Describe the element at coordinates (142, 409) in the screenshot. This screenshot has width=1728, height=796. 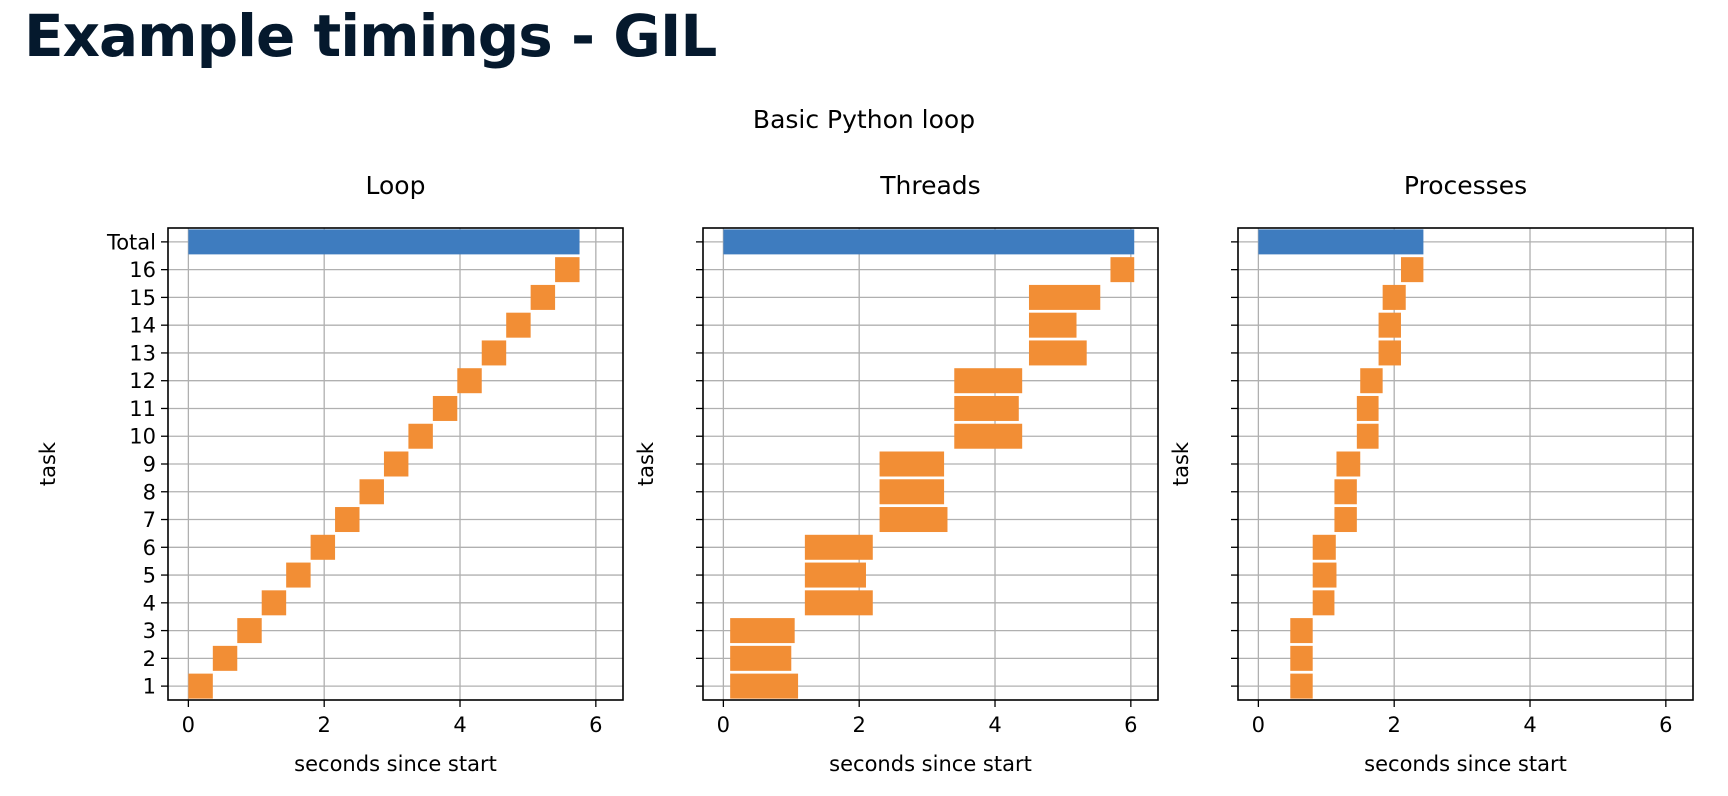
I see `y-tick-label: 11` at that location.